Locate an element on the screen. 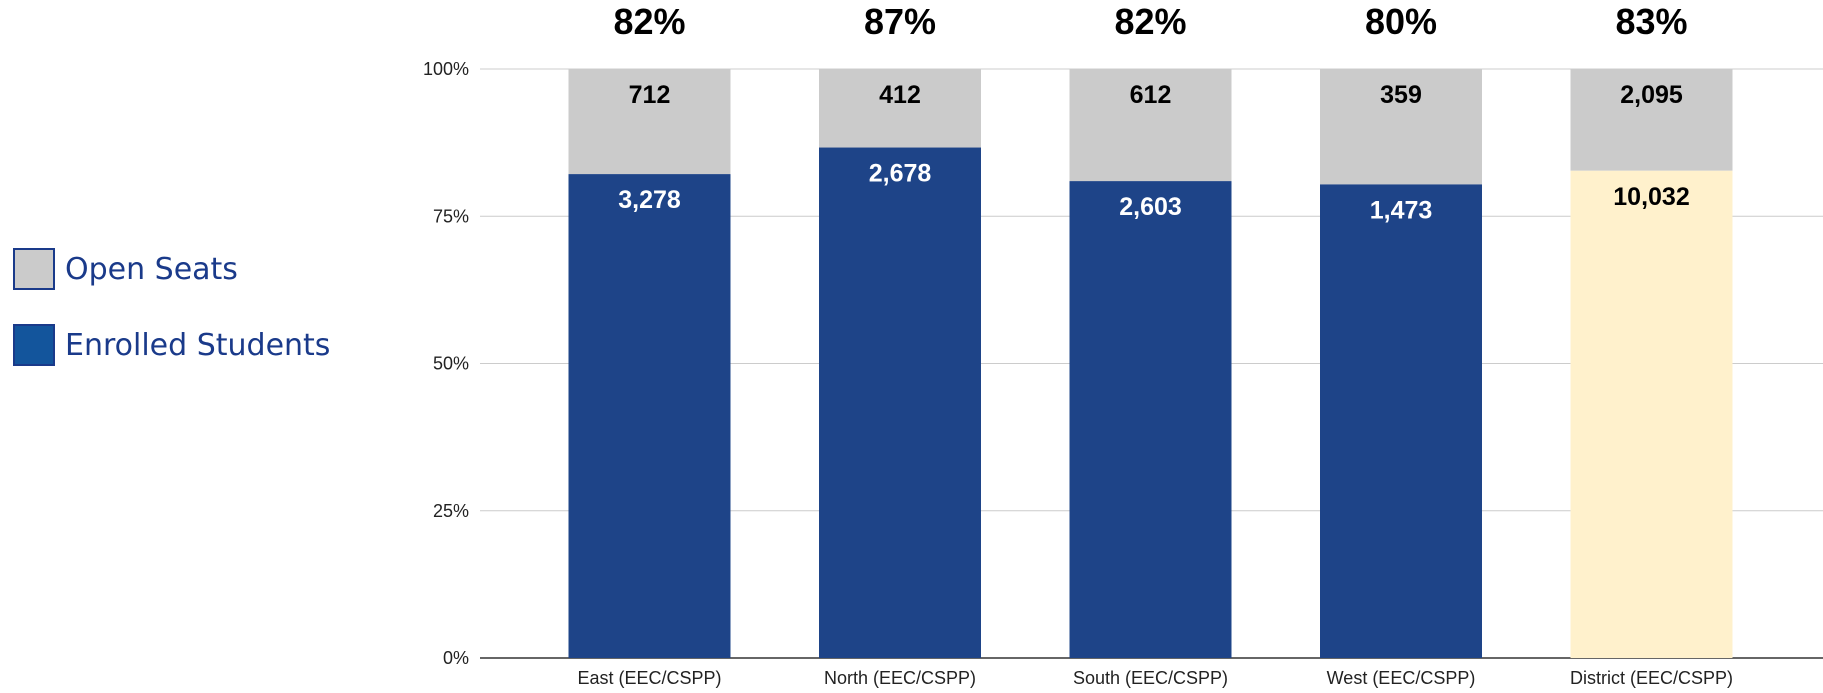 The height and width of the screenshot is (693, 1823). data-label-open-seats: 412 is located at coordinates (900, 95).